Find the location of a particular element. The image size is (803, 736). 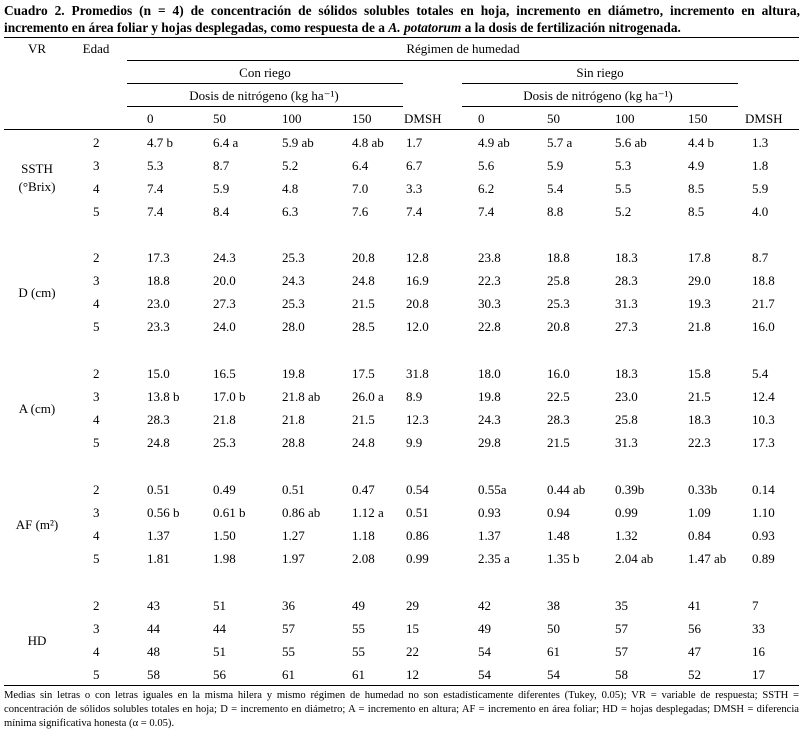

table-cell: 25.8 is located at coordinates (626, 419).